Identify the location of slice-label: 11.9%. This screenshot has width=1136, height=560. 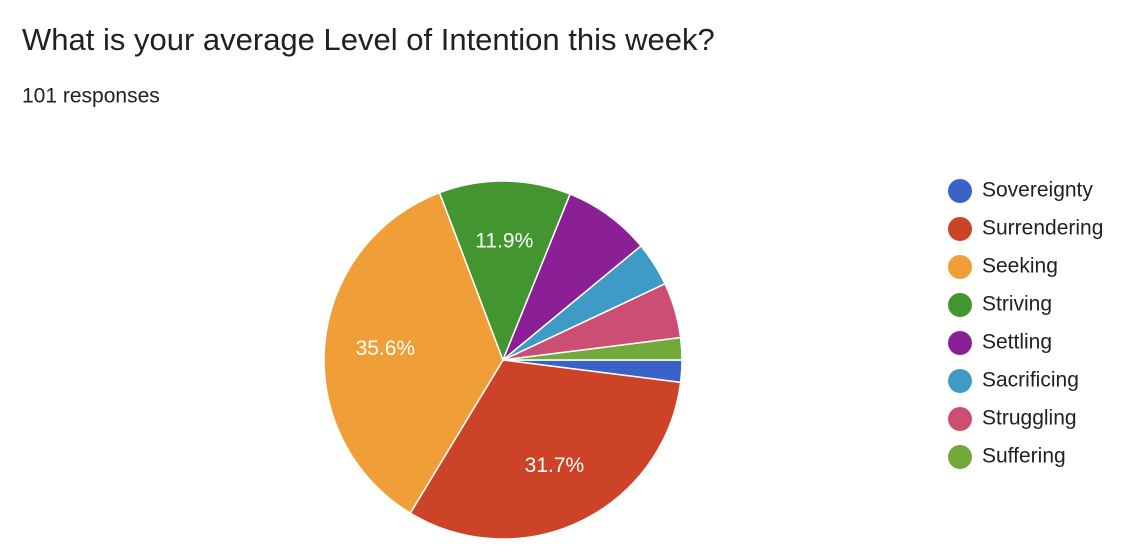
(504, 240).